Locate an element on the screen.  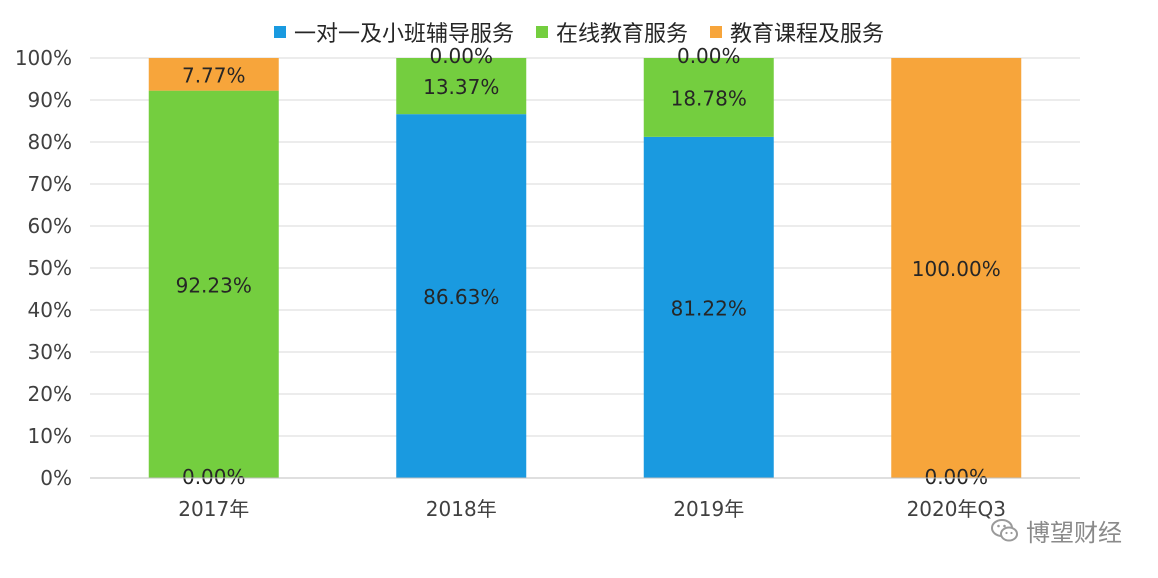
y-tick-label: 100% is located at coordinates (43, 58).